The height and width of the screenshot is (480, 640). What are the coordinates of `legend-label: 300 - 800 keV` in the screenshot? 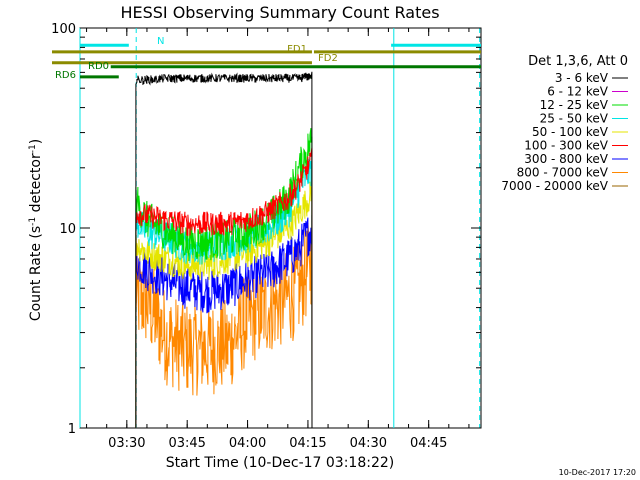 It's located at (566, 159).